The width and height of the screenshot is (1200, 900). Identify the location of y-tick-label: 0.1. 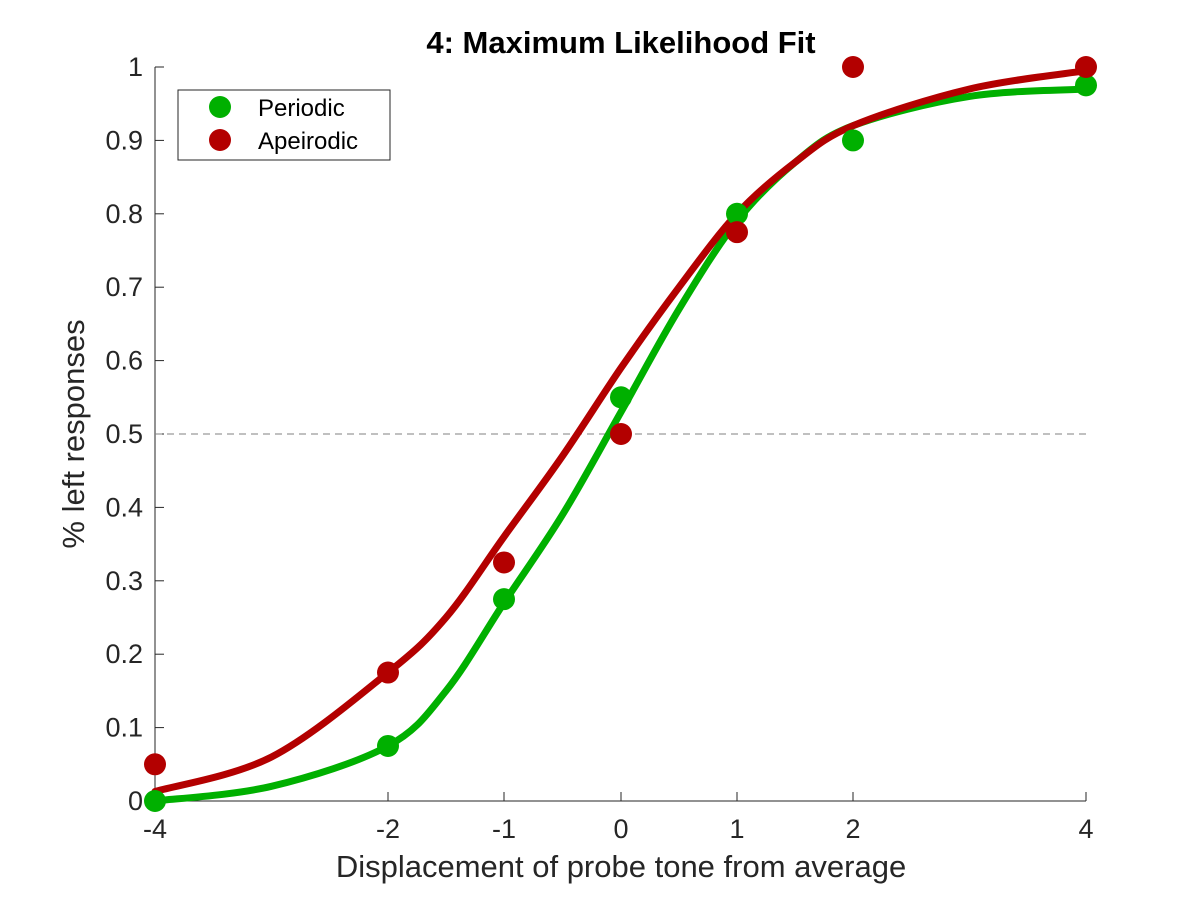
(124, 728).